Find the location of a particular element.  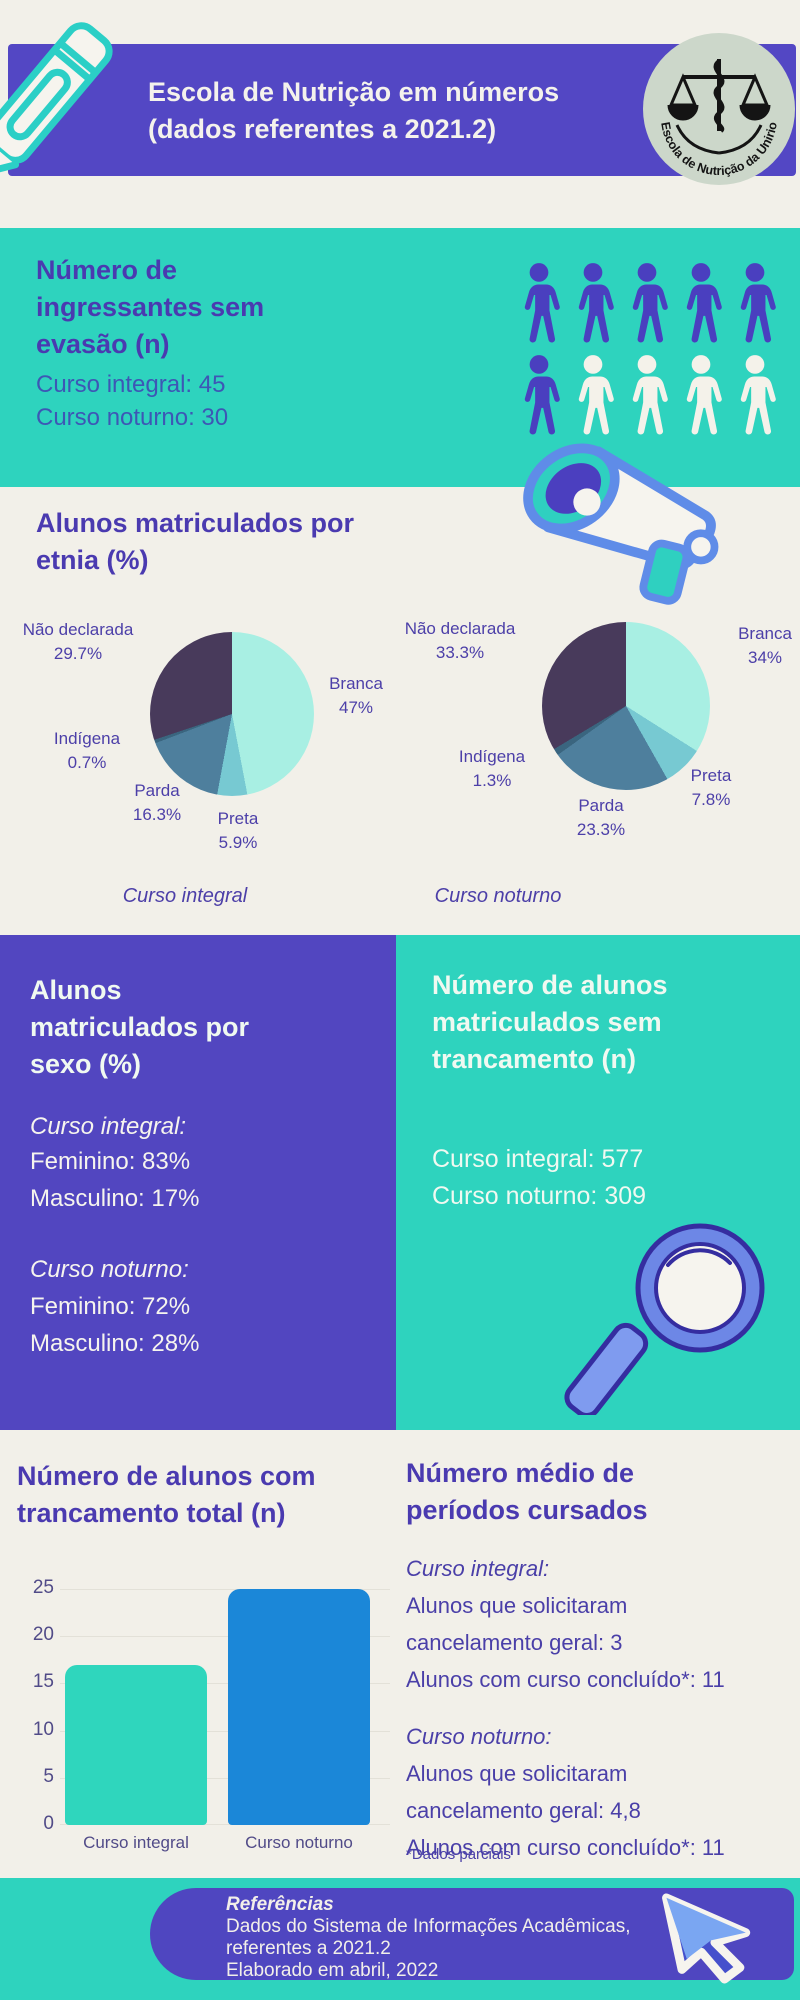

pencil-icon is located at coordinates (65, 103).